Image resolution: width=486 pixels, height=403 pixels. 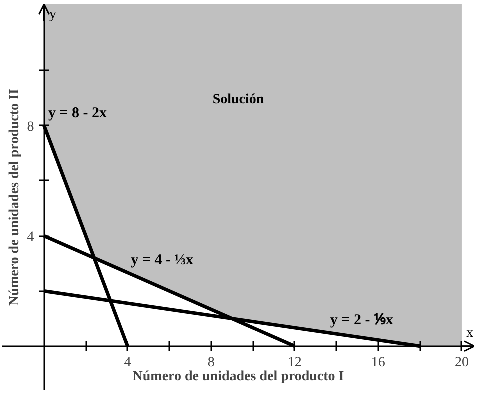 What do you see at coordinates (295, 362) in the screenshot?
I see `x-tick-label: 12` at bounding box center [295, 362].